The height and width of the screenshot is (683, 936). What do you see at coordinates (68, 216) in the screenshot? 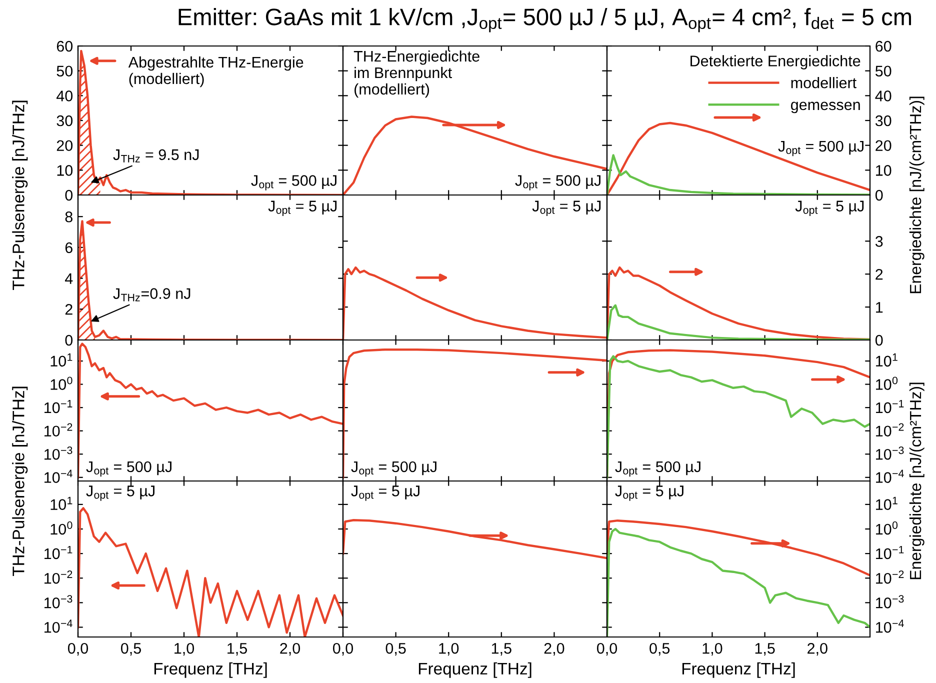
I see `y-tick-label: 8` at bounding box center [68, 216].